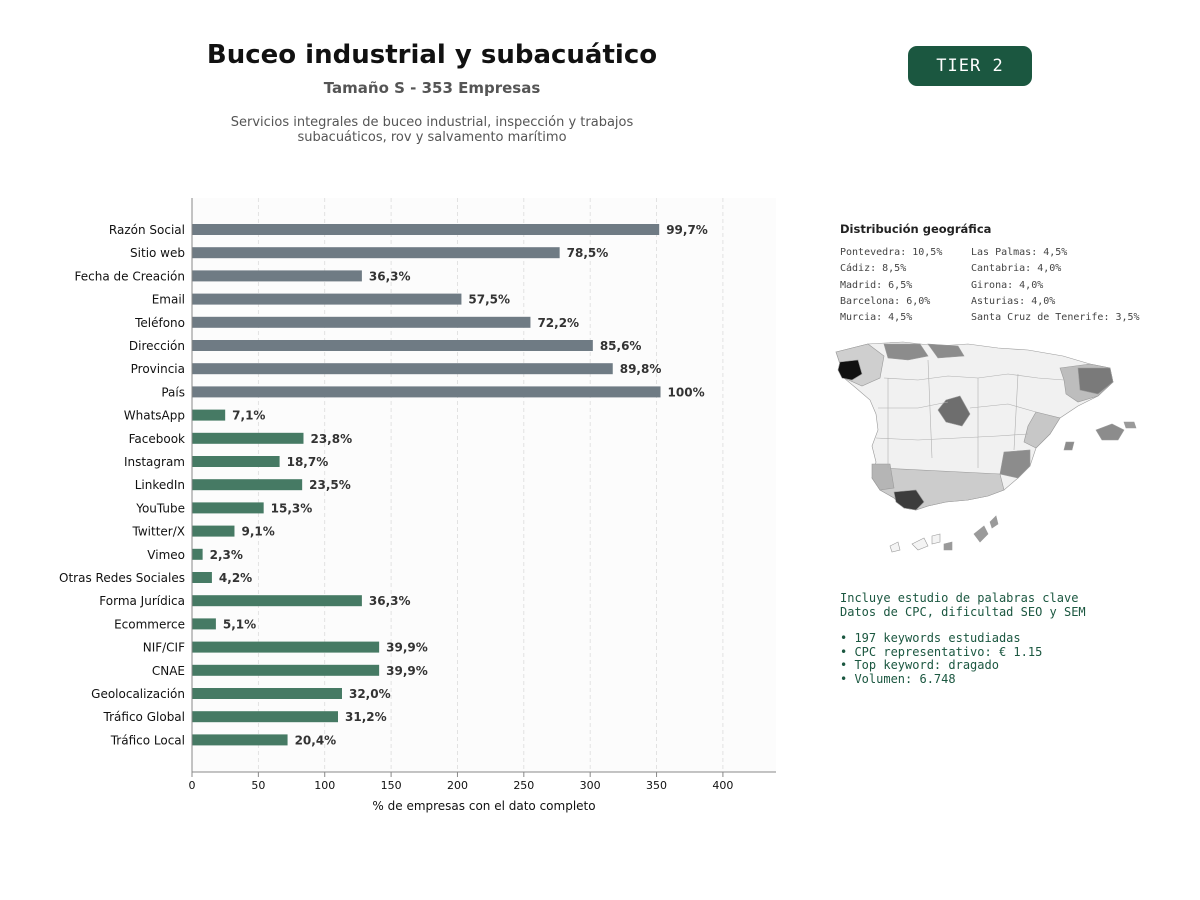  Describe the element at coordinates (891, 252) in the screenshot. I see `geo-item: Pontevedra: 10,5%` at that location.